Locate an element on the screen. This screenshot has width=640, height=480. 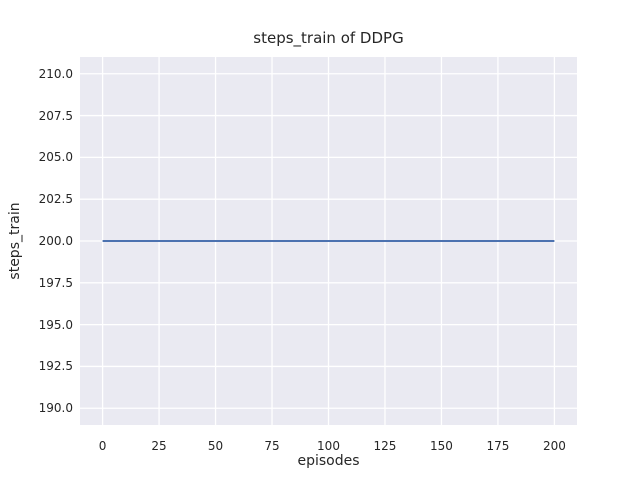
x-tick-label: 175 is located at coordinates (498, 446).